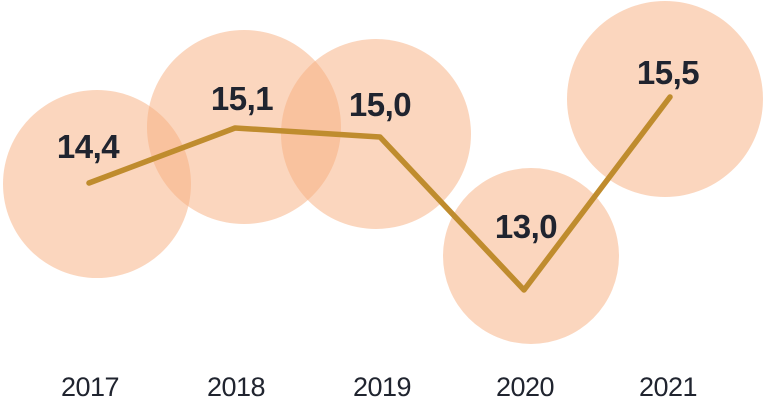 Image resolution: width=766 pixels, height=406 pixels. Describe the element at coordinates (668, 387) in the screenshot. I see `year-label-2021: 2021` at that location.